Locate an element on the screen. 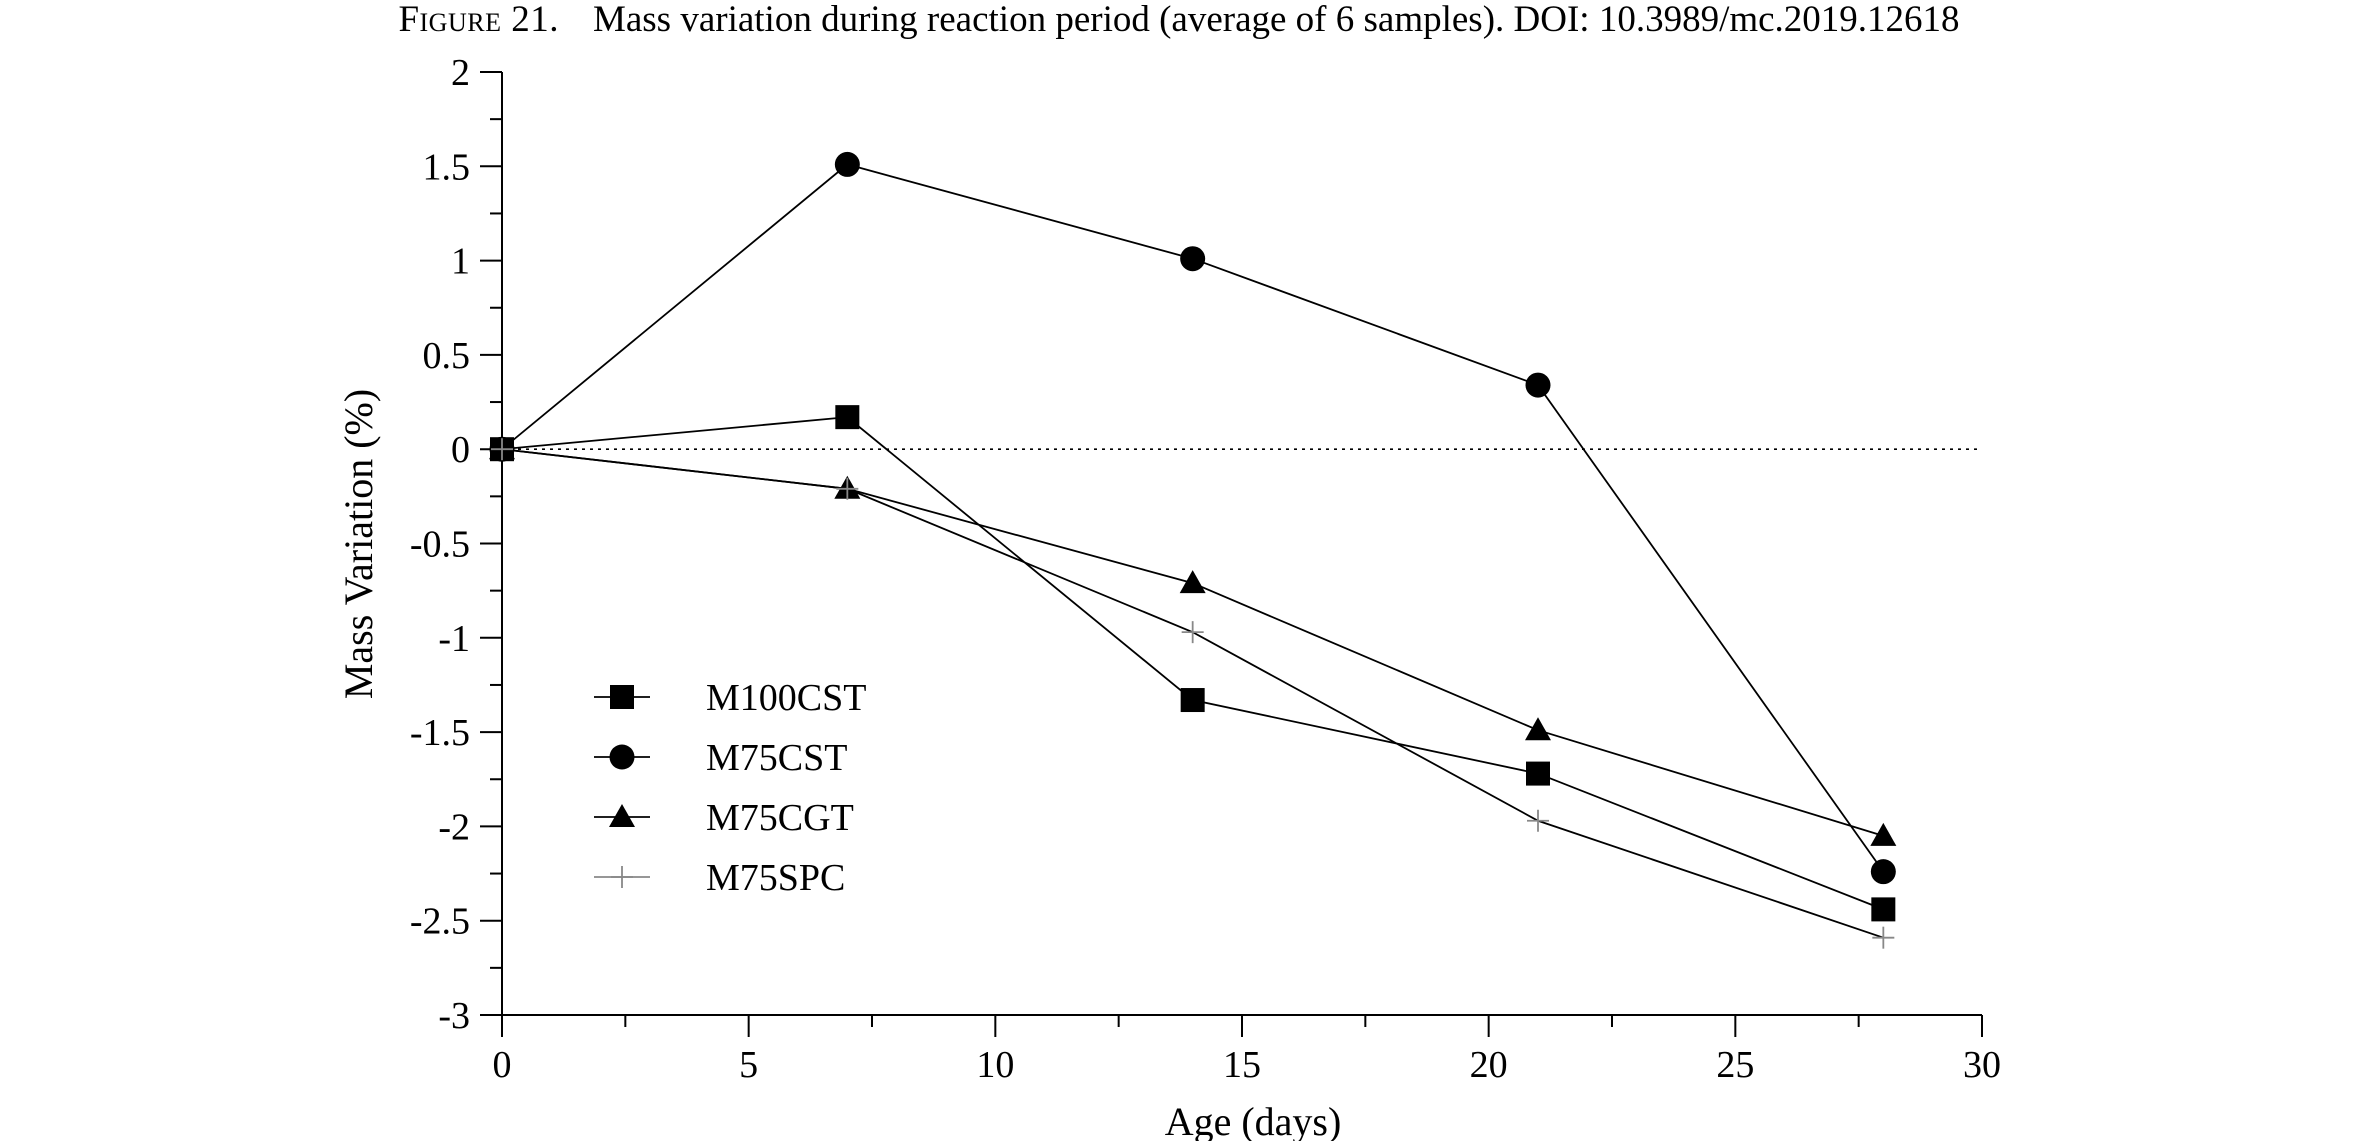 The height and width of the screenshot is (1141, 2358). legend-item-m75spc: M75SPC is located at coordinates (719, 878).